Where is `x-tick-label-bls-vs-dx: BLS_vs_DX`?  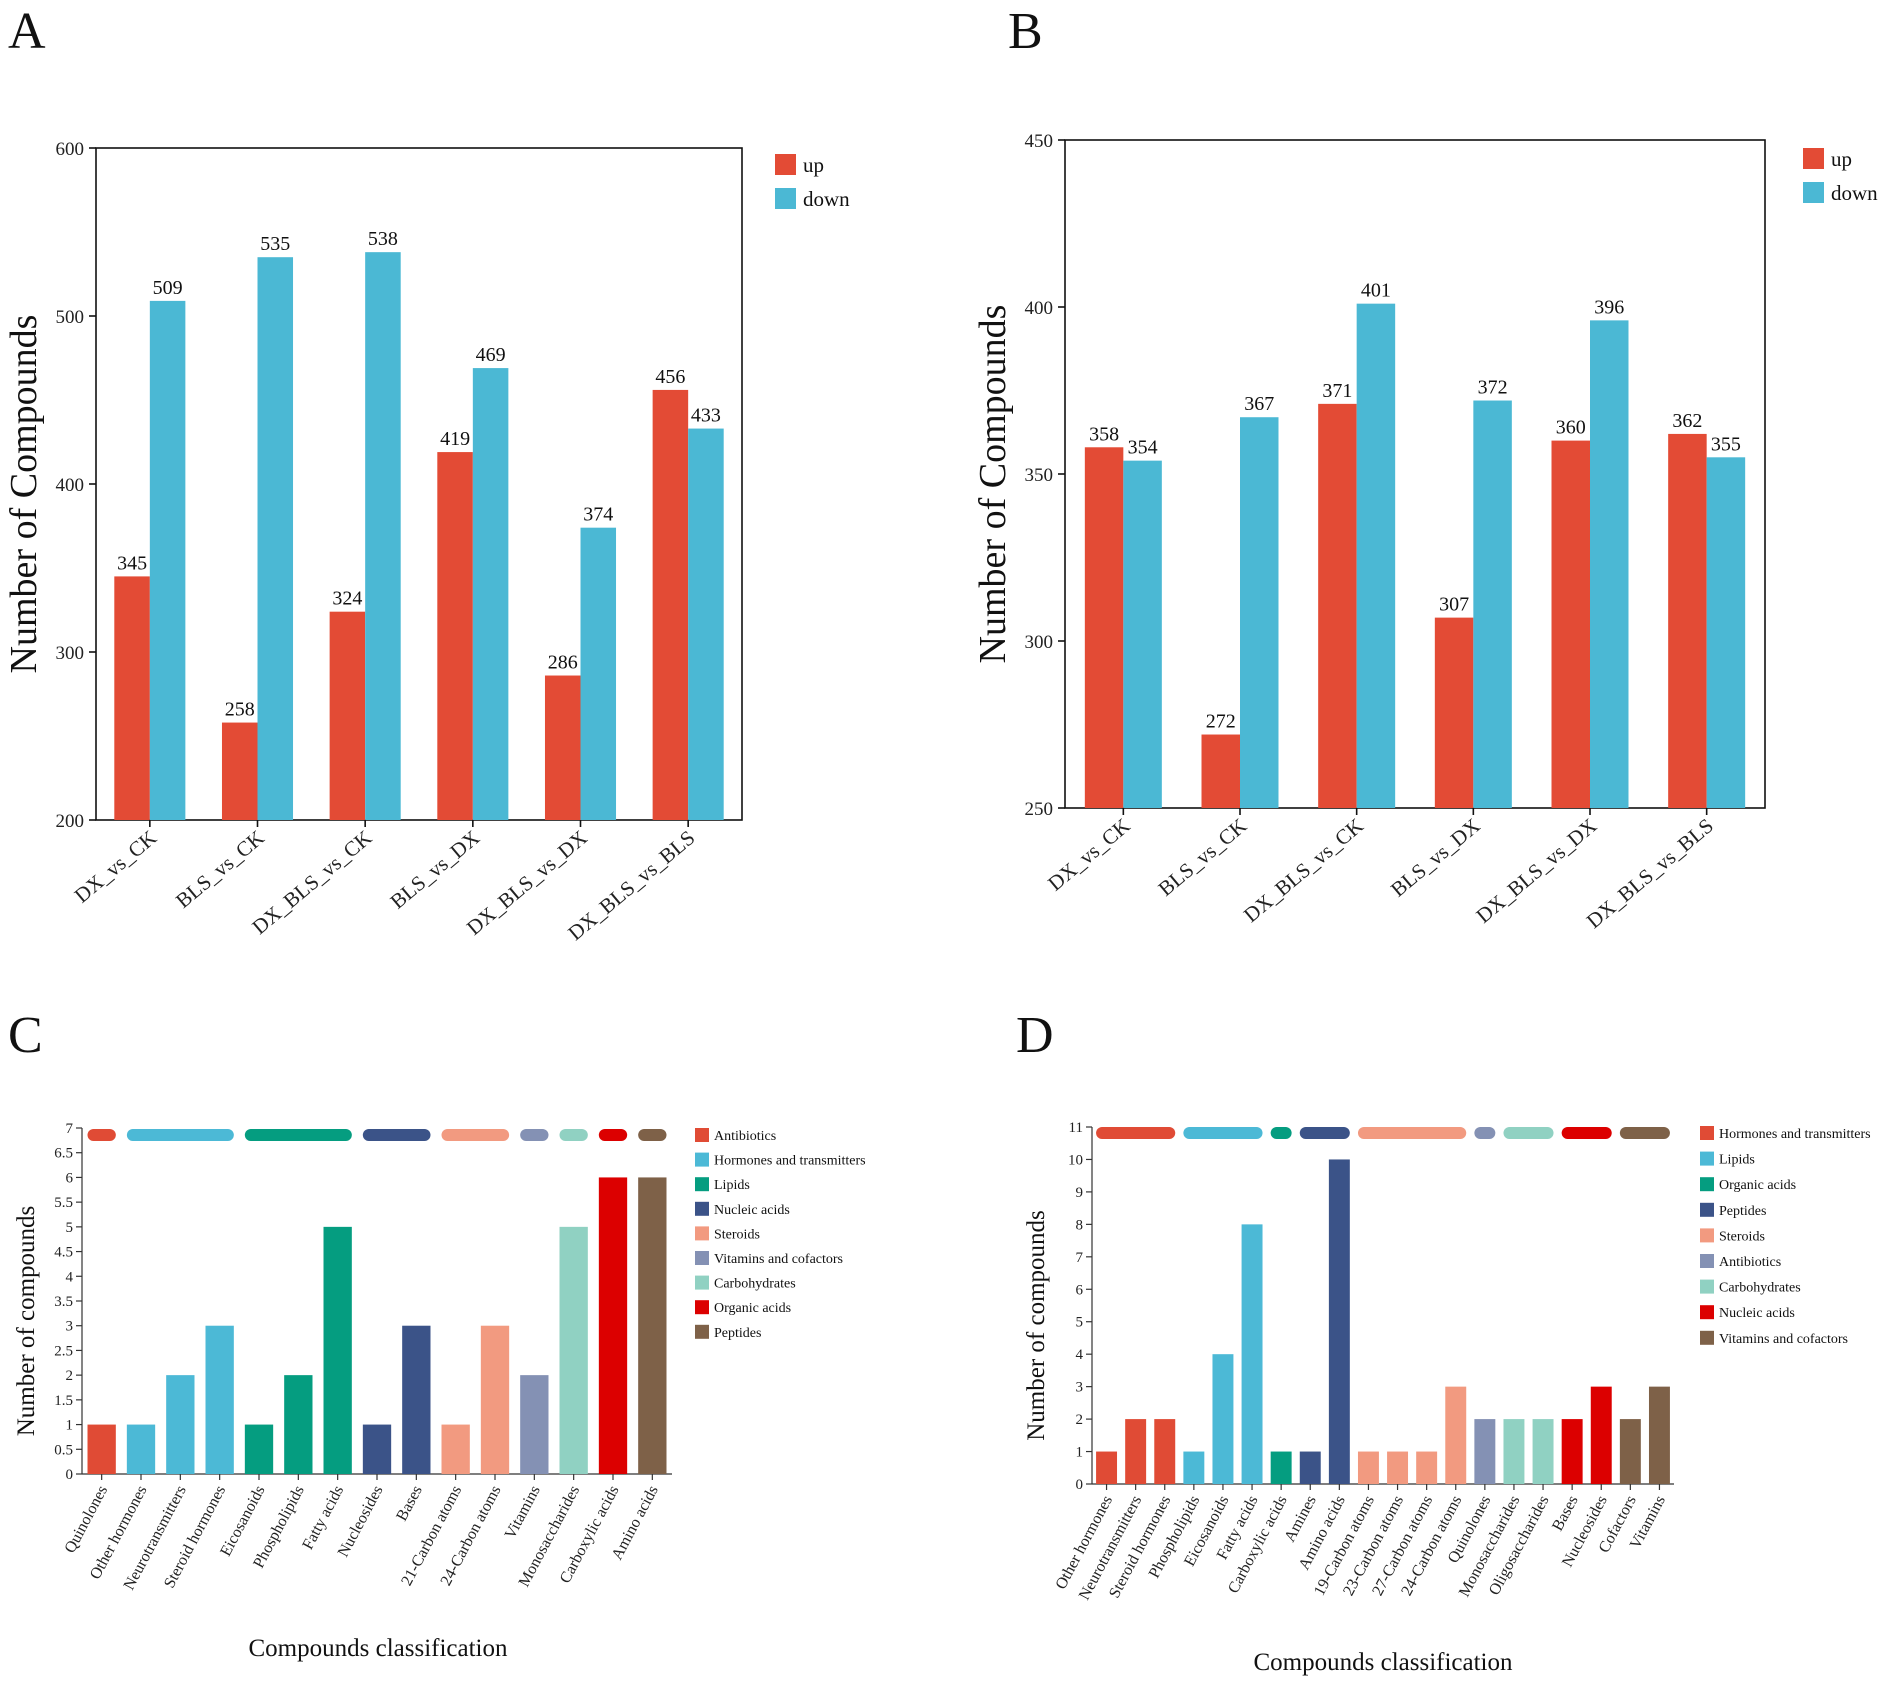
x-tick-label-bls-vs-dx: BLS_vs_DX is located at coordinates (434, 869).